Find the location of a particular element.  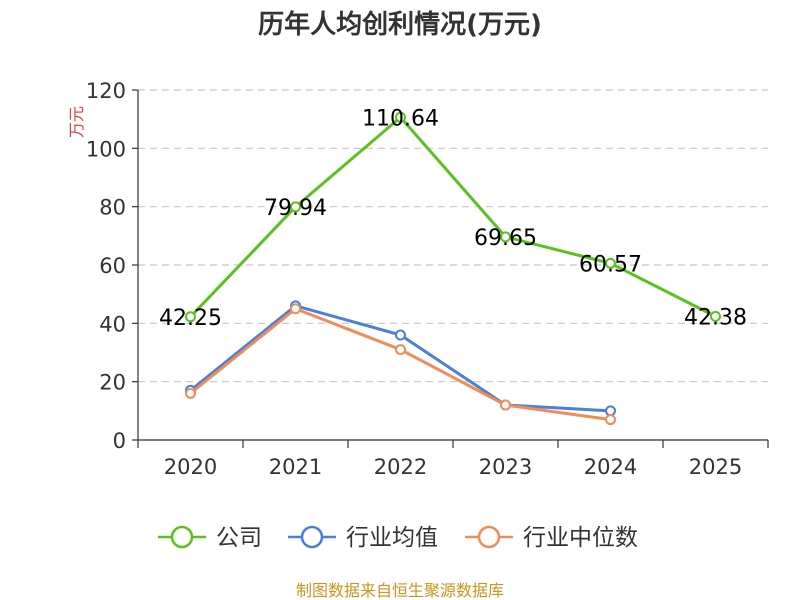

data-label-2021: 79.94 is located at coordinates (295, 208).